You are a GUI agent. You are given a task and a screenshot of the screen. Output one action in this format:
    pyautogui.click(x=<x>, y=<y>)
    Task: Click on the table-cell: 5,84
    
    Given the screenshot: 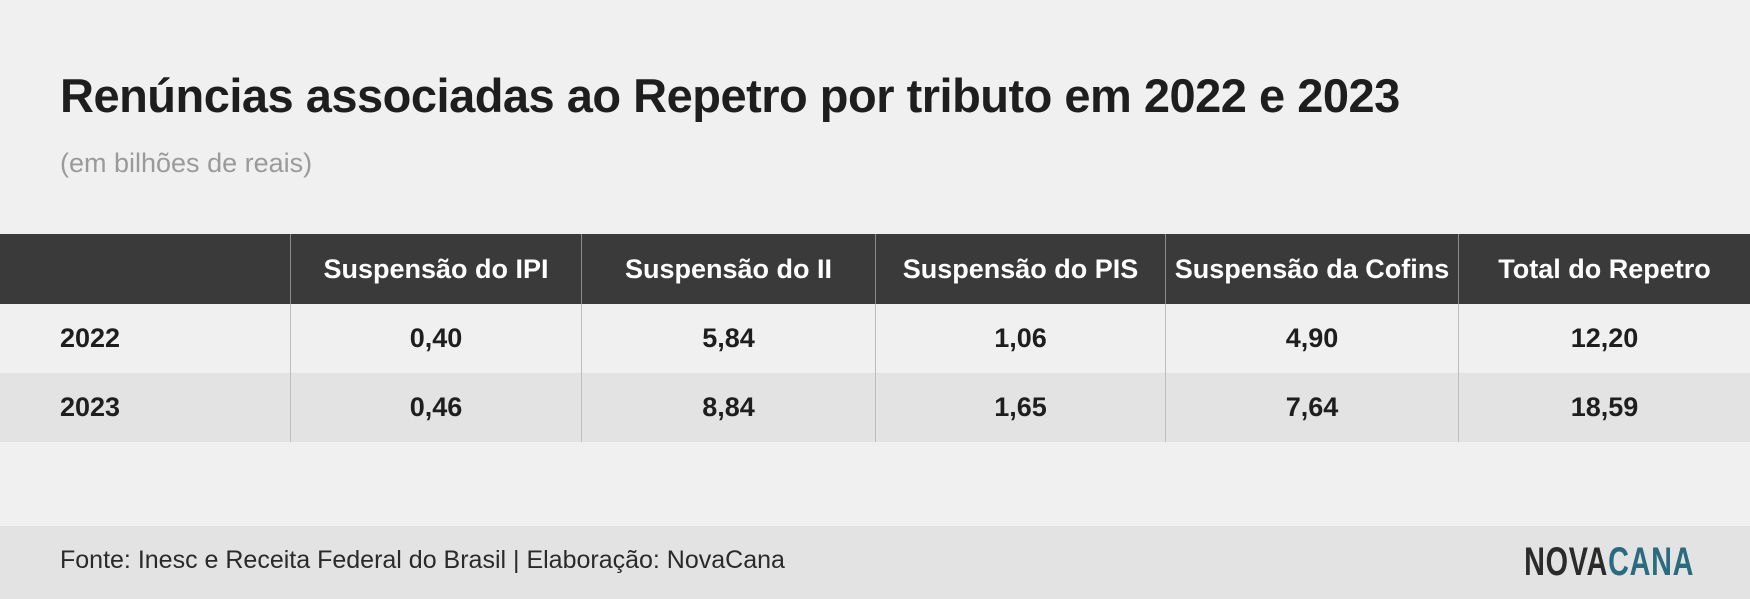 What is the action you would take?
    pyautogui.click(x=728, y=338)
    